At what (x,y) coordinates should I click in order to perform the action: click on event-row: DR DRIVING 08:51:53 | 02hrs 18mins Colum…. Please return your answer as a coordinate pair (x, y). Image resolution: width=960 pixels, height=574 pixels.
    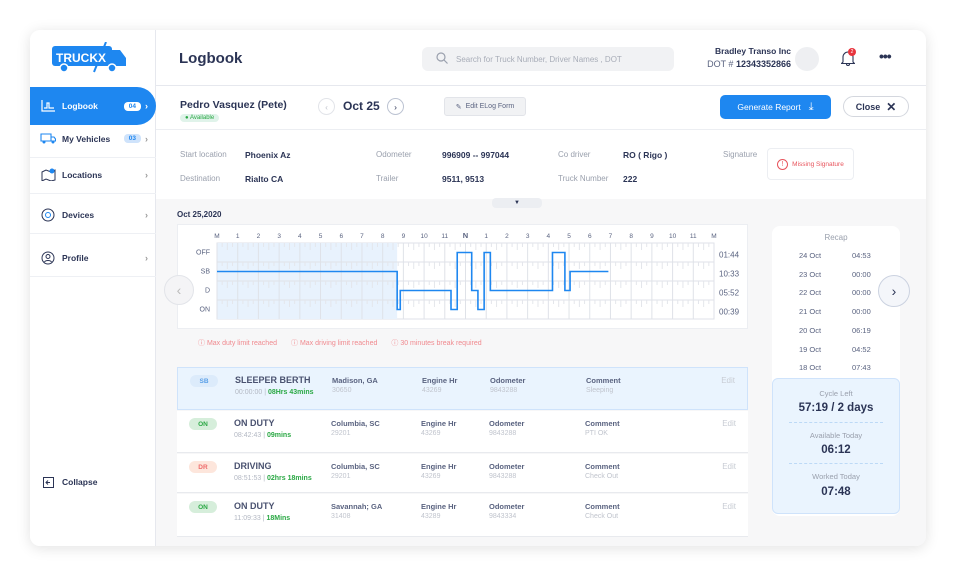
    Looking at the image, I should click on (462, 473).